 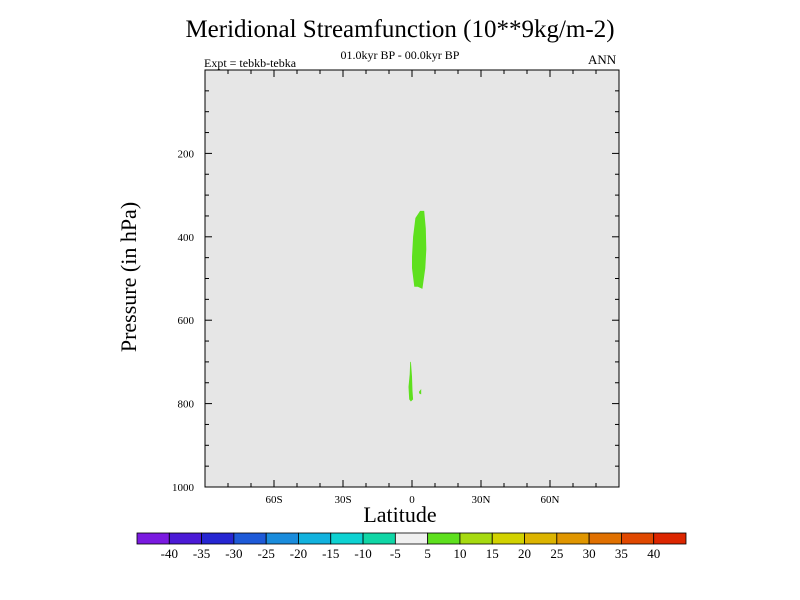 What do you see at coordinates (330, 553) in the screenshot?
I see `colorbar-label: -15` at bounding box center [330, 553].